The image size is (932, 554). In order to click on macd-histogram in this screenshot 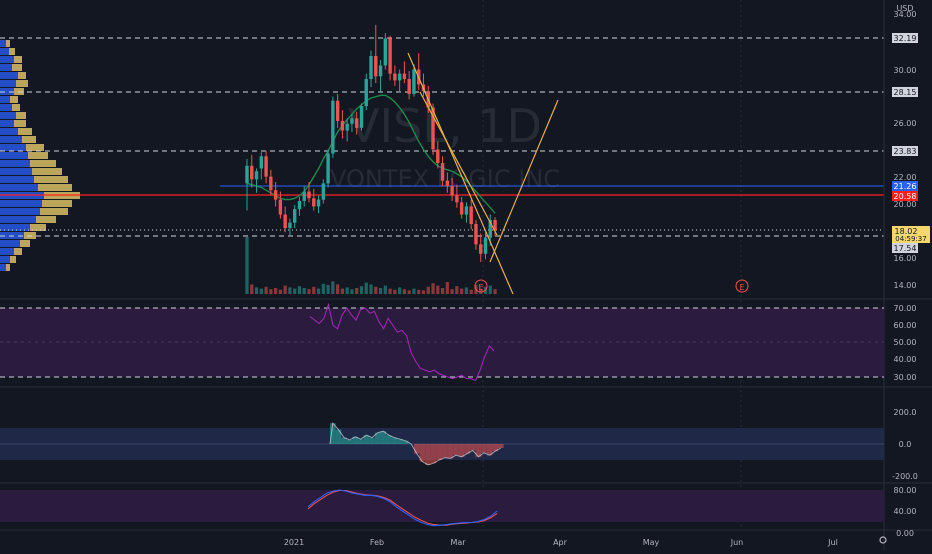, I will do `click(416, 444)`.